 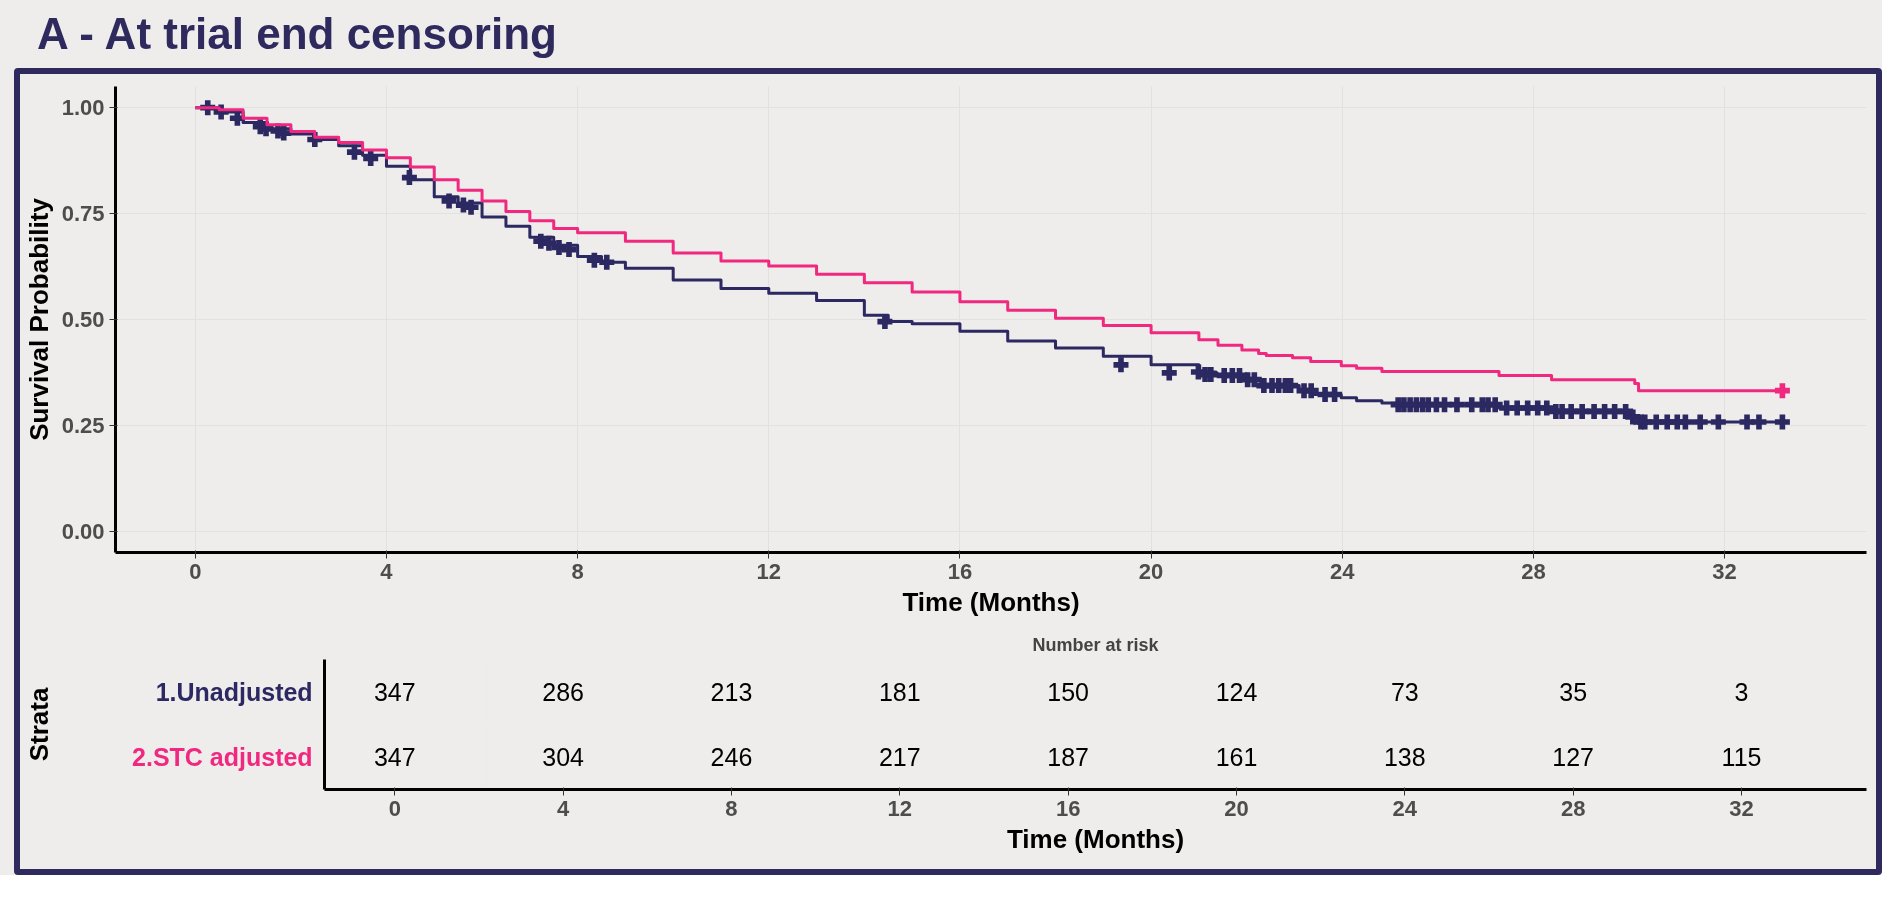 I want to click on data-label: 73, so click(x=1404, y=692).